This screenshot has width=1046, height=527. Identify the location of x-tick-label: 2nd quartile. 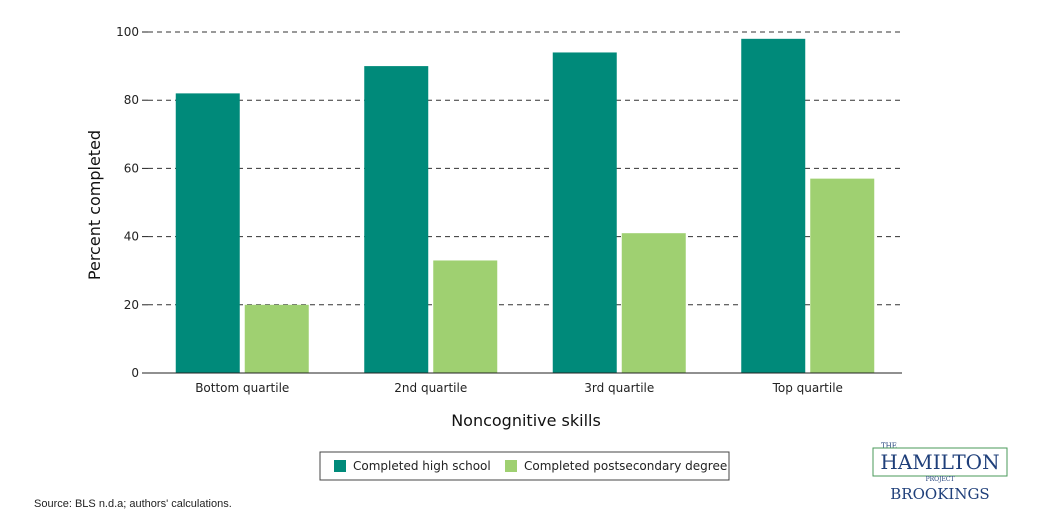
(430, 388).